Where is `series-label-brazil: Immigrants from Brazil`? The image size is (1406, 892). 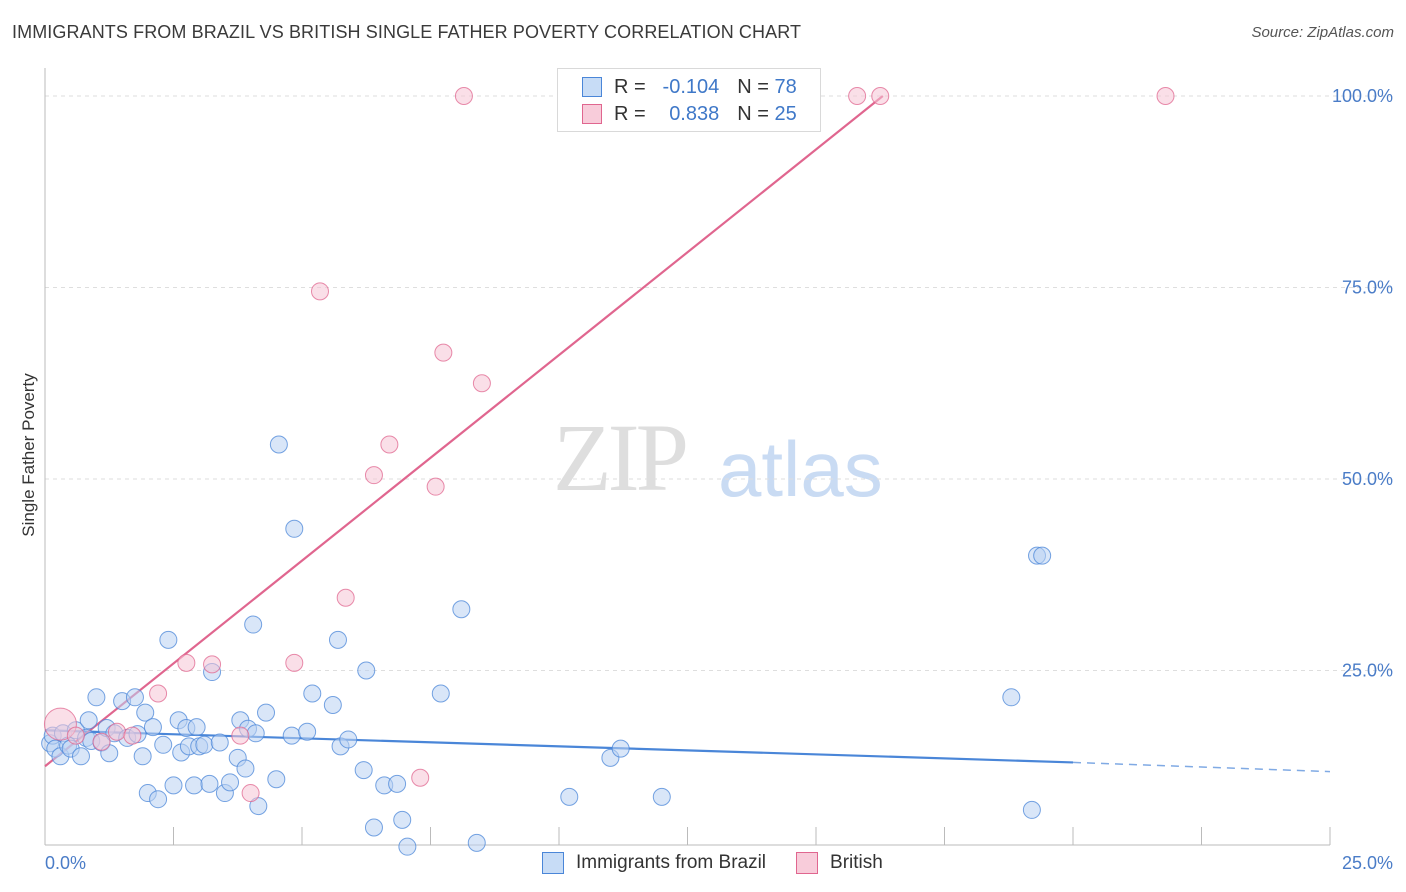
series-label-brazil: Immigrants from Brazil is located at coordinates (671, 862).